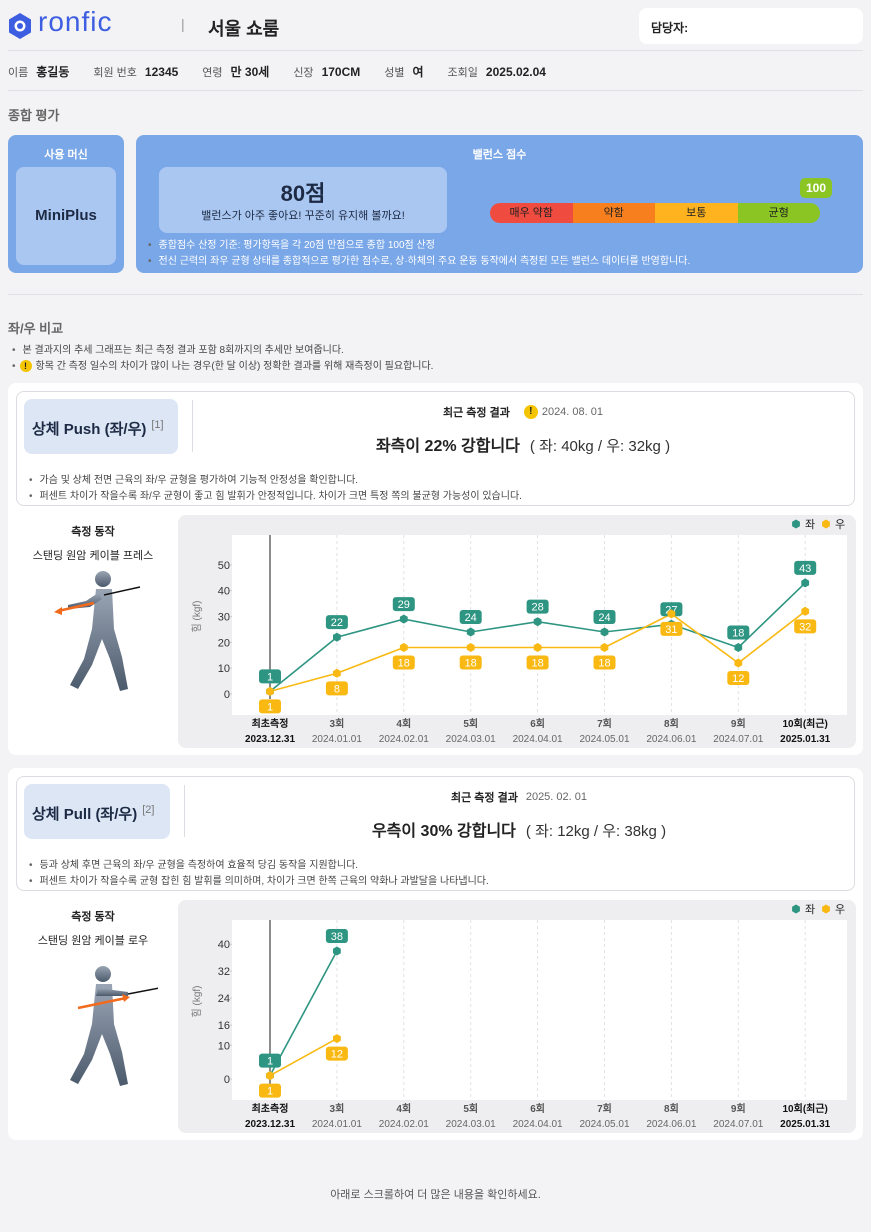  What do you see at coordinates (102, 1003) in the screenshot?
I see `arrow` at bounding box center [102, 1003].